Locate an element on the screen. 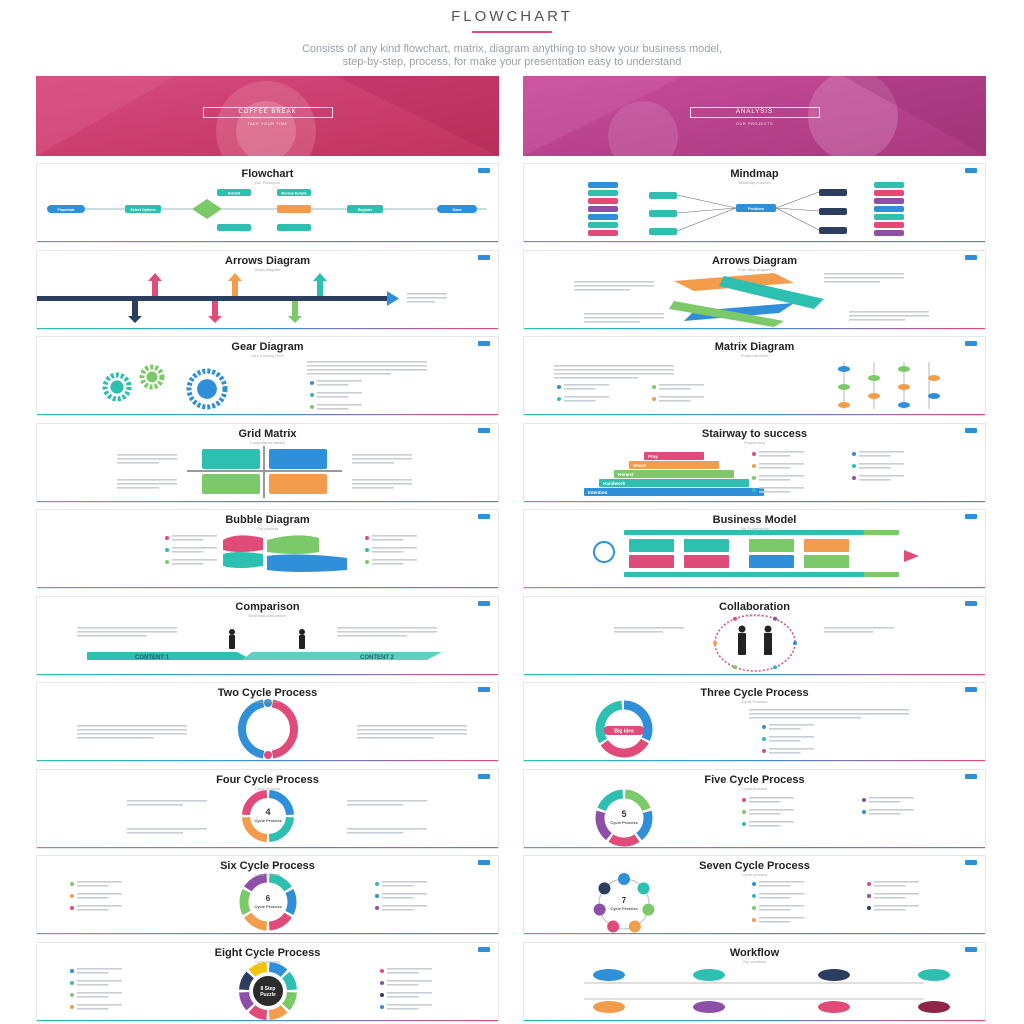 The height and width of the screenshot is (1024, 1024). five-cycle-segment is located at coordinates (624, 839).